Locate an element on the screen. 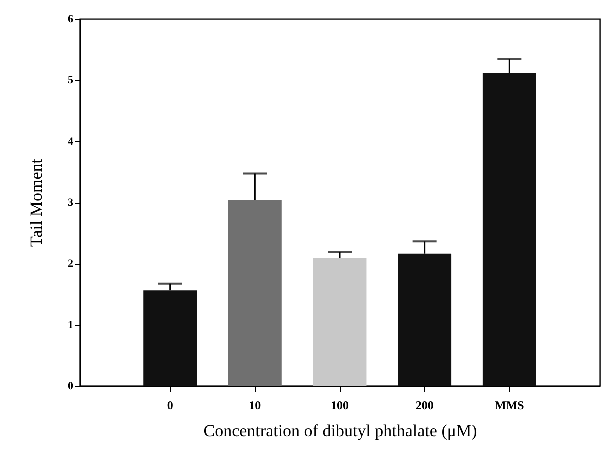  y-tick-label: 1 is located at coordinates (71, 325).